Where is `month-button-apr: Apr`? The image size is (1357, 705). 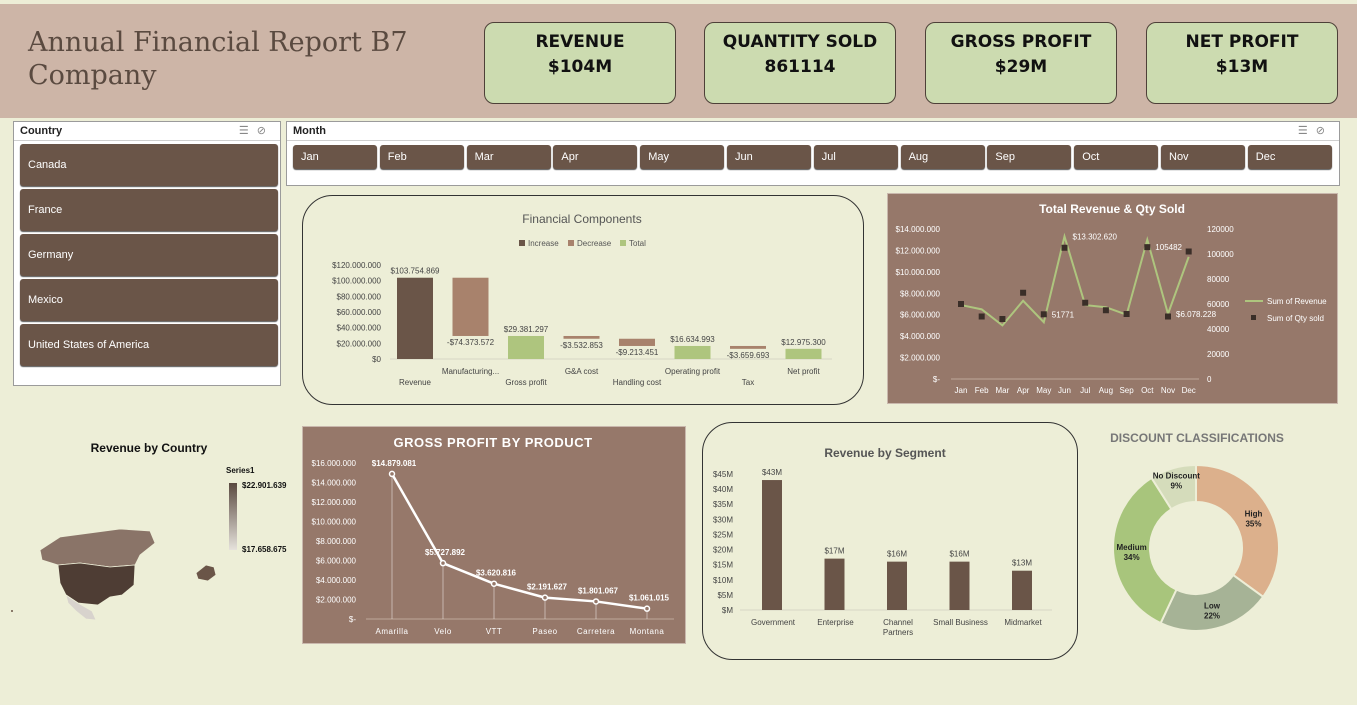
month-button-apr: Apr is located at coordinates (595, 157).